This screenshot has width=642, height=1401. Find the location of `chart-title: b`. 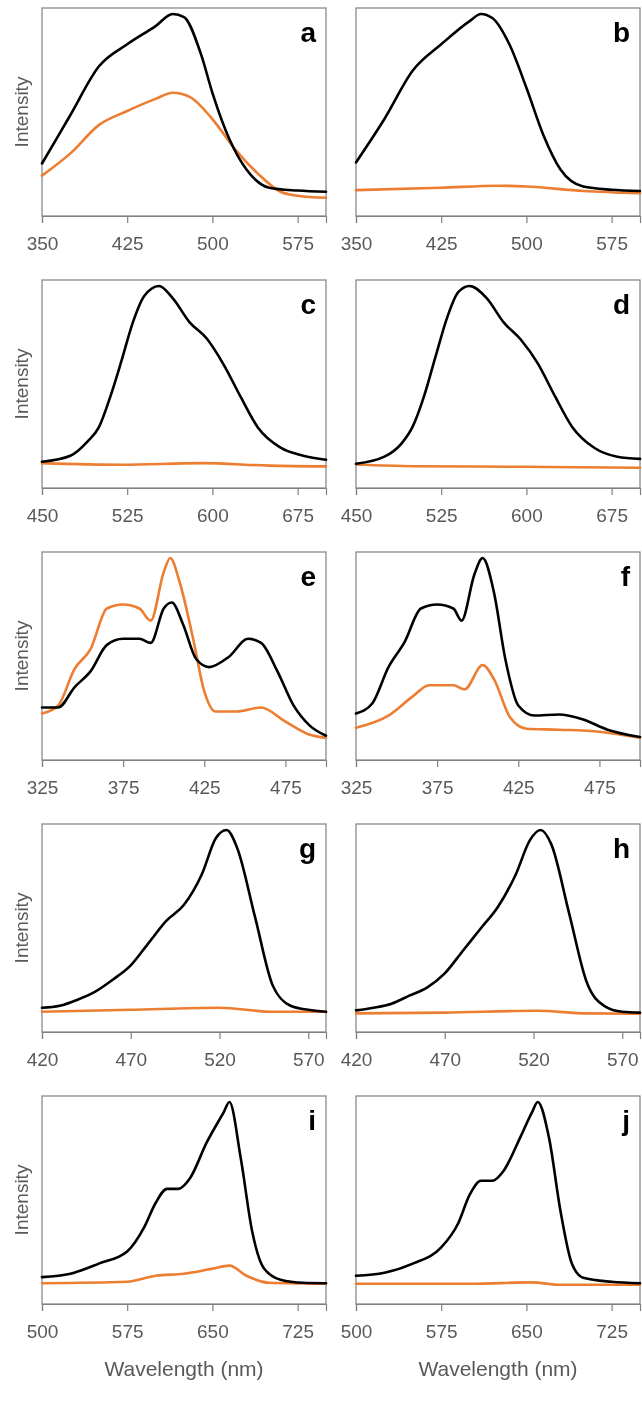

chart-title: b is located at coordinates (621, 32).